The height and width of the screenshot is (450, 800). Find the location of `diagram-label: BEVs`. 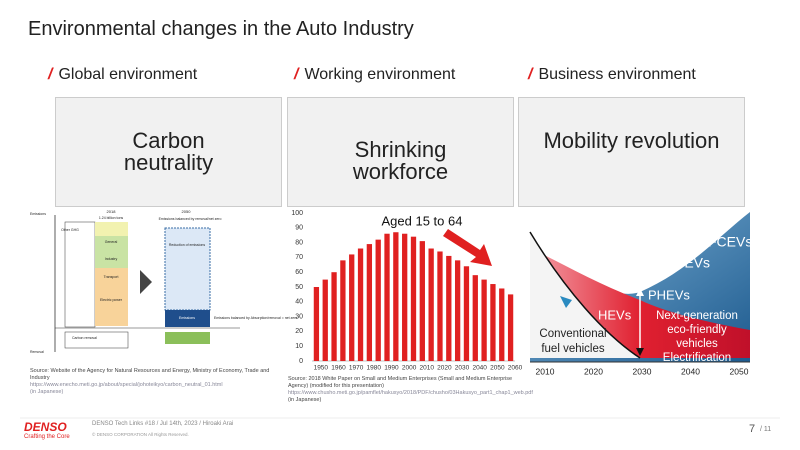

diagram-label: BEVs is located at coordinates (692, 263).